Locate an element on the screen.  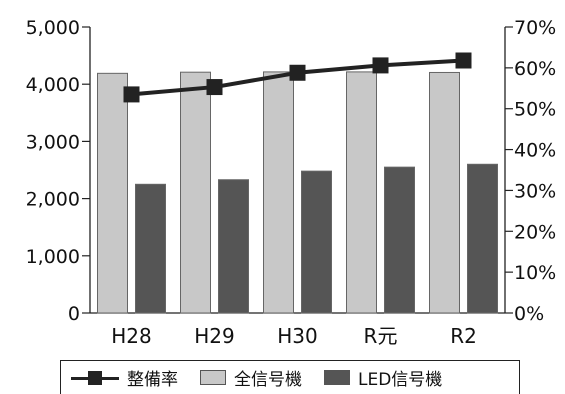
left-tick-label: 3,000 is located at coordinates (53, 142).